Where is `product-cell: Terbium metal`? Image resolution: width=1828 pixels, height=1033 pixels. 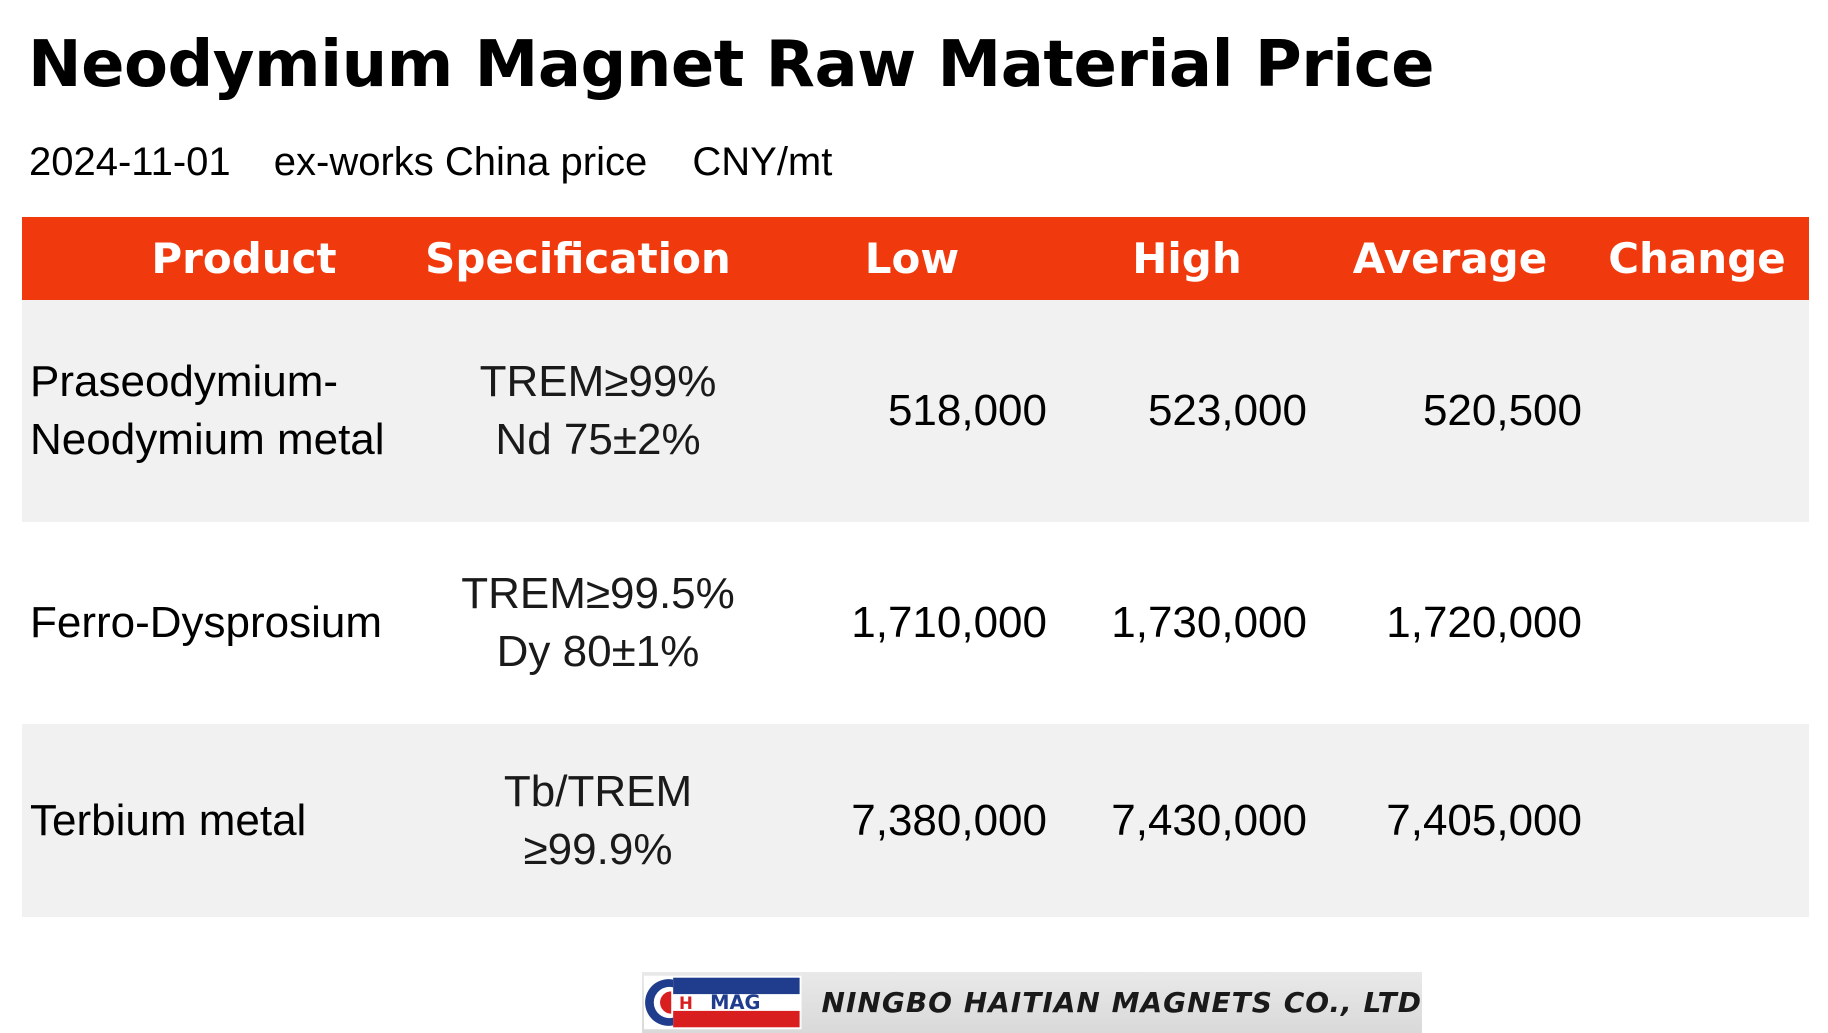
product-cell: Terbium metal is located at coordinates (230, 820).